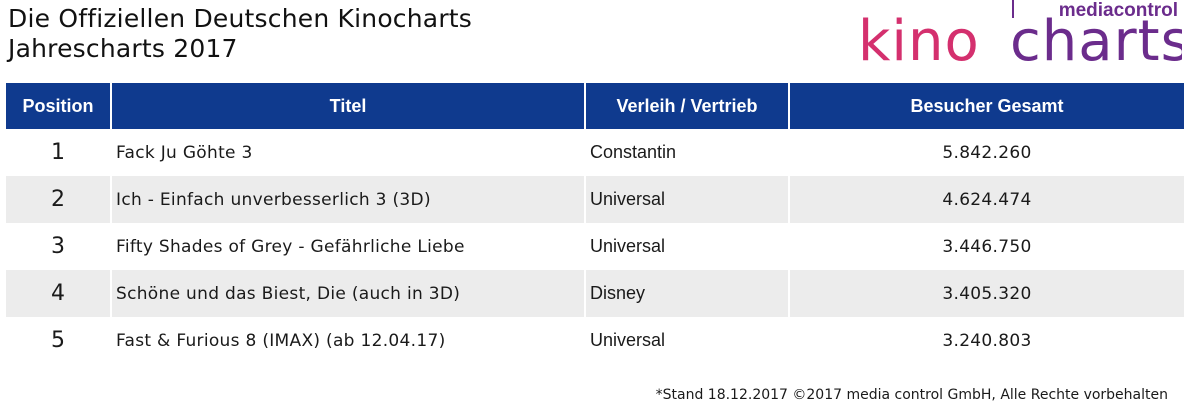 The height and width of the screenshot is (408, 1186). Describe the element at coordinates (687, 293) in the screenshot. I see `cell-distributor: Disney` at that location.